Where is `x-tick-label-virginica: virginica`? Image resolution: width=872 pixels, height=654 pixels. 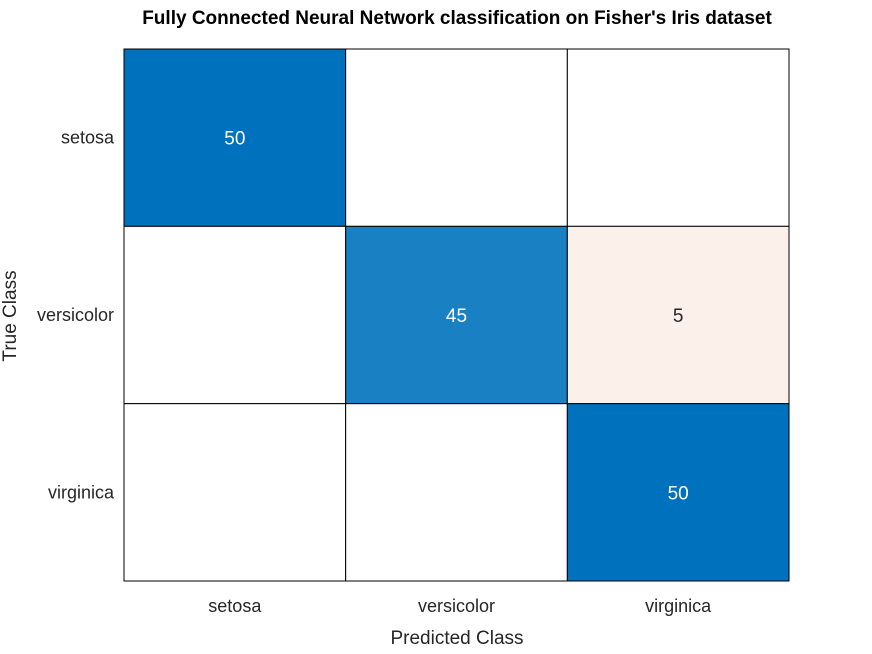 x-tick-label-virginica: virginica is located at coordinates (678, 606).